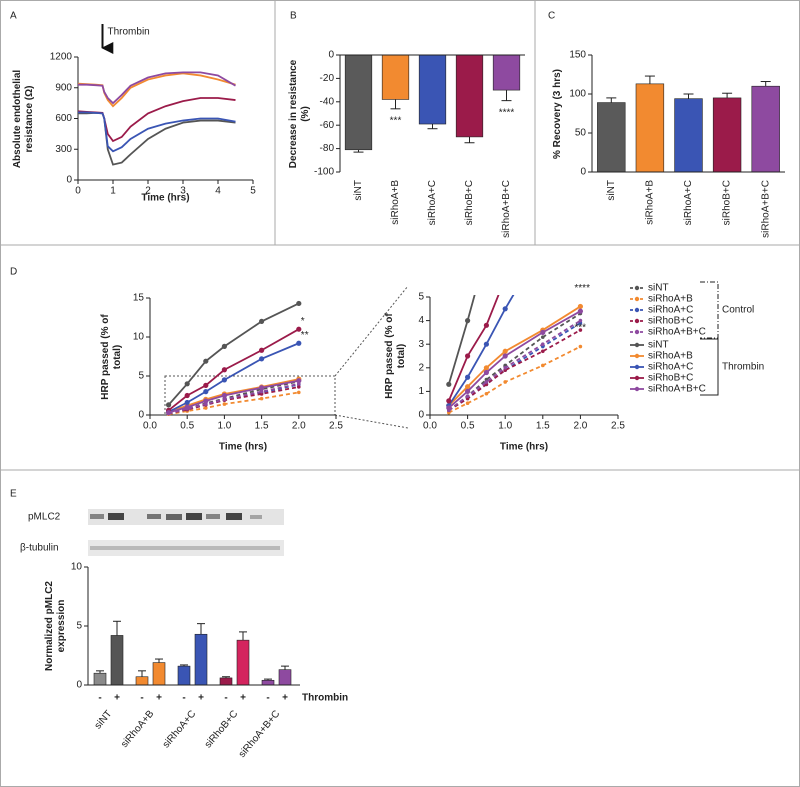  What do you see at coordinates (421, 344) in the screenshot?
I see `y-tick-label: 3` at bounding box center [421, 344].